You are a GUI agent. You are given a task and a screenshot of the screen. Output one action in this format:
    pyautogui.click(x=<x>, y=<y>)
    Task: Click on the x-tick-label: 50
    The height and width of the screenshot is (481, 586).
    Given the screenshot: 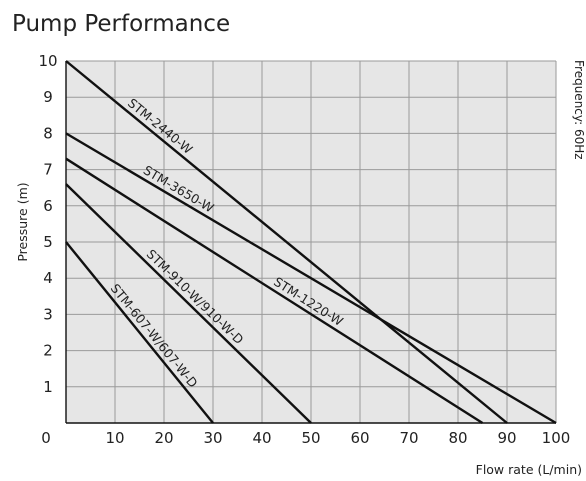 What is the action you would take?
    pyautogui.click(x=310, y=438)
    